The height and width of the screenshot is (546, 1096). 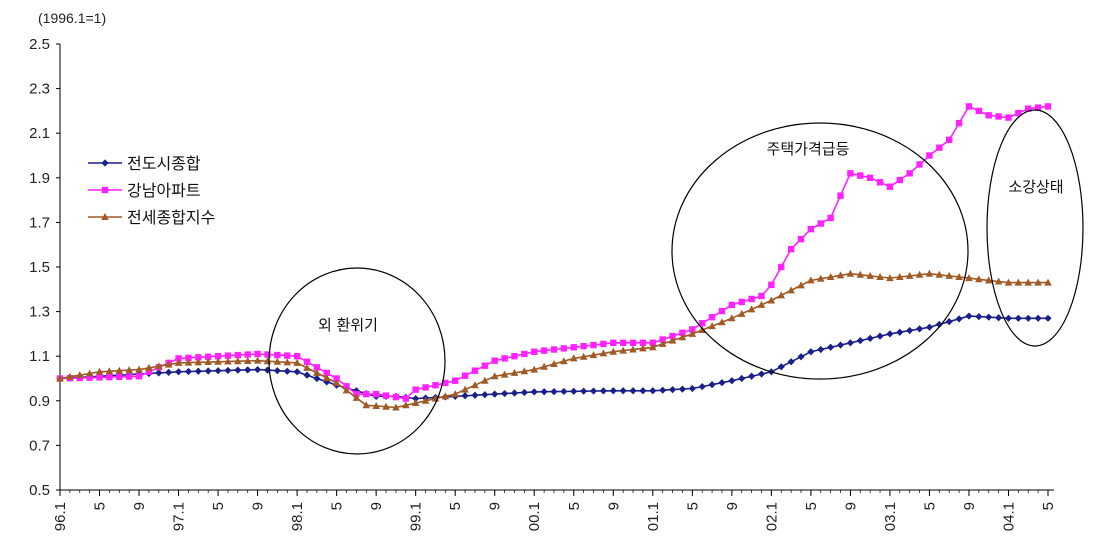 What do you see at coordinates (164, 163) in the screenshot?
I see `legend-label: 전도시종합` at bounding box center [164, 163].